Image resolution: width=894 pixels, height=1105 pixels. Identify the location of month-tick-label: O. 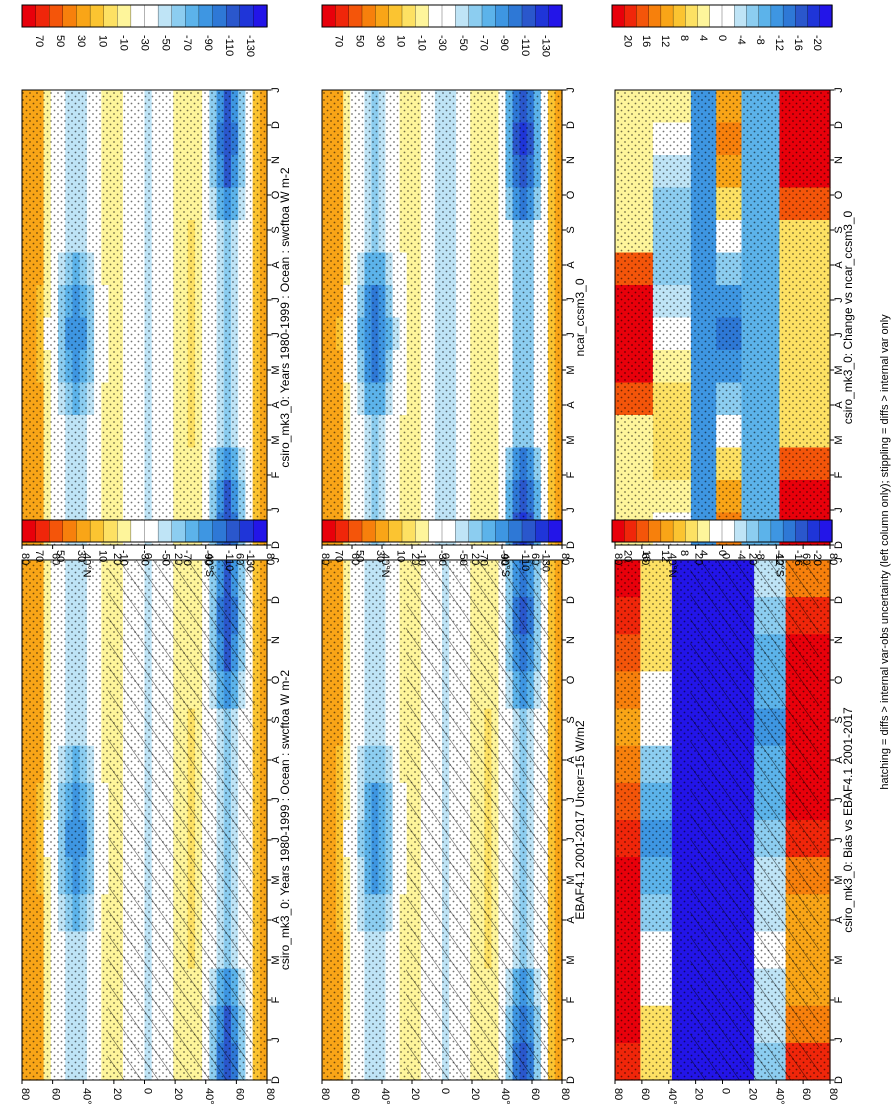
(839, 679).